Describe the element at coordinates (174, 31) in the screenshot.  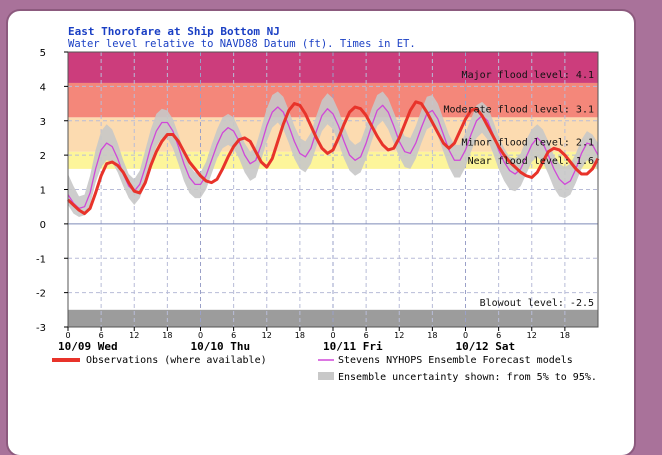
I see `chart-title: East Thorofare at Ship Bottom NJ` at that location.